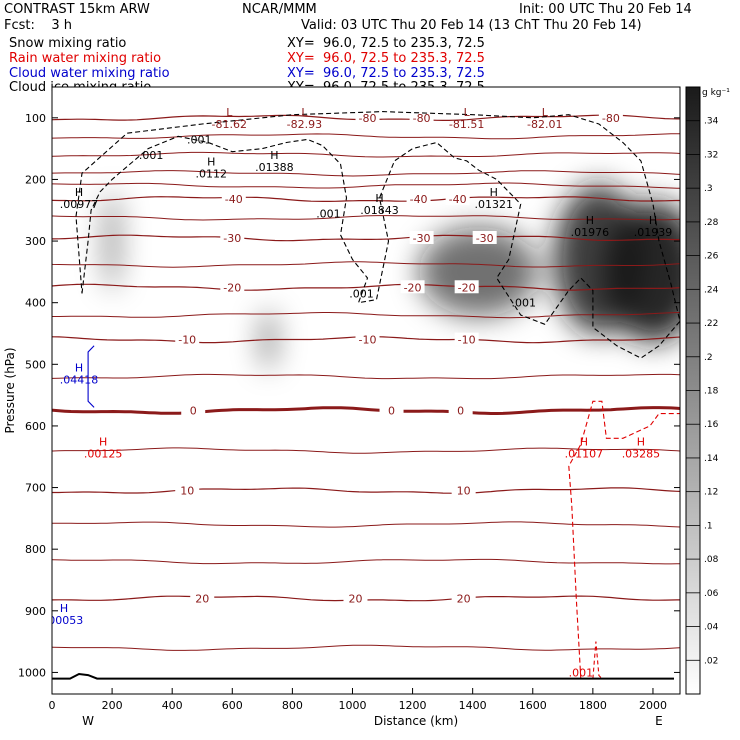 The image size is (740, 740). Describe the element at coordinates (386, 73) in the screenshot. I see `field-xy-cloud-water: XY= 96.0, 72.5 to 235.3, 72.5` at that location.